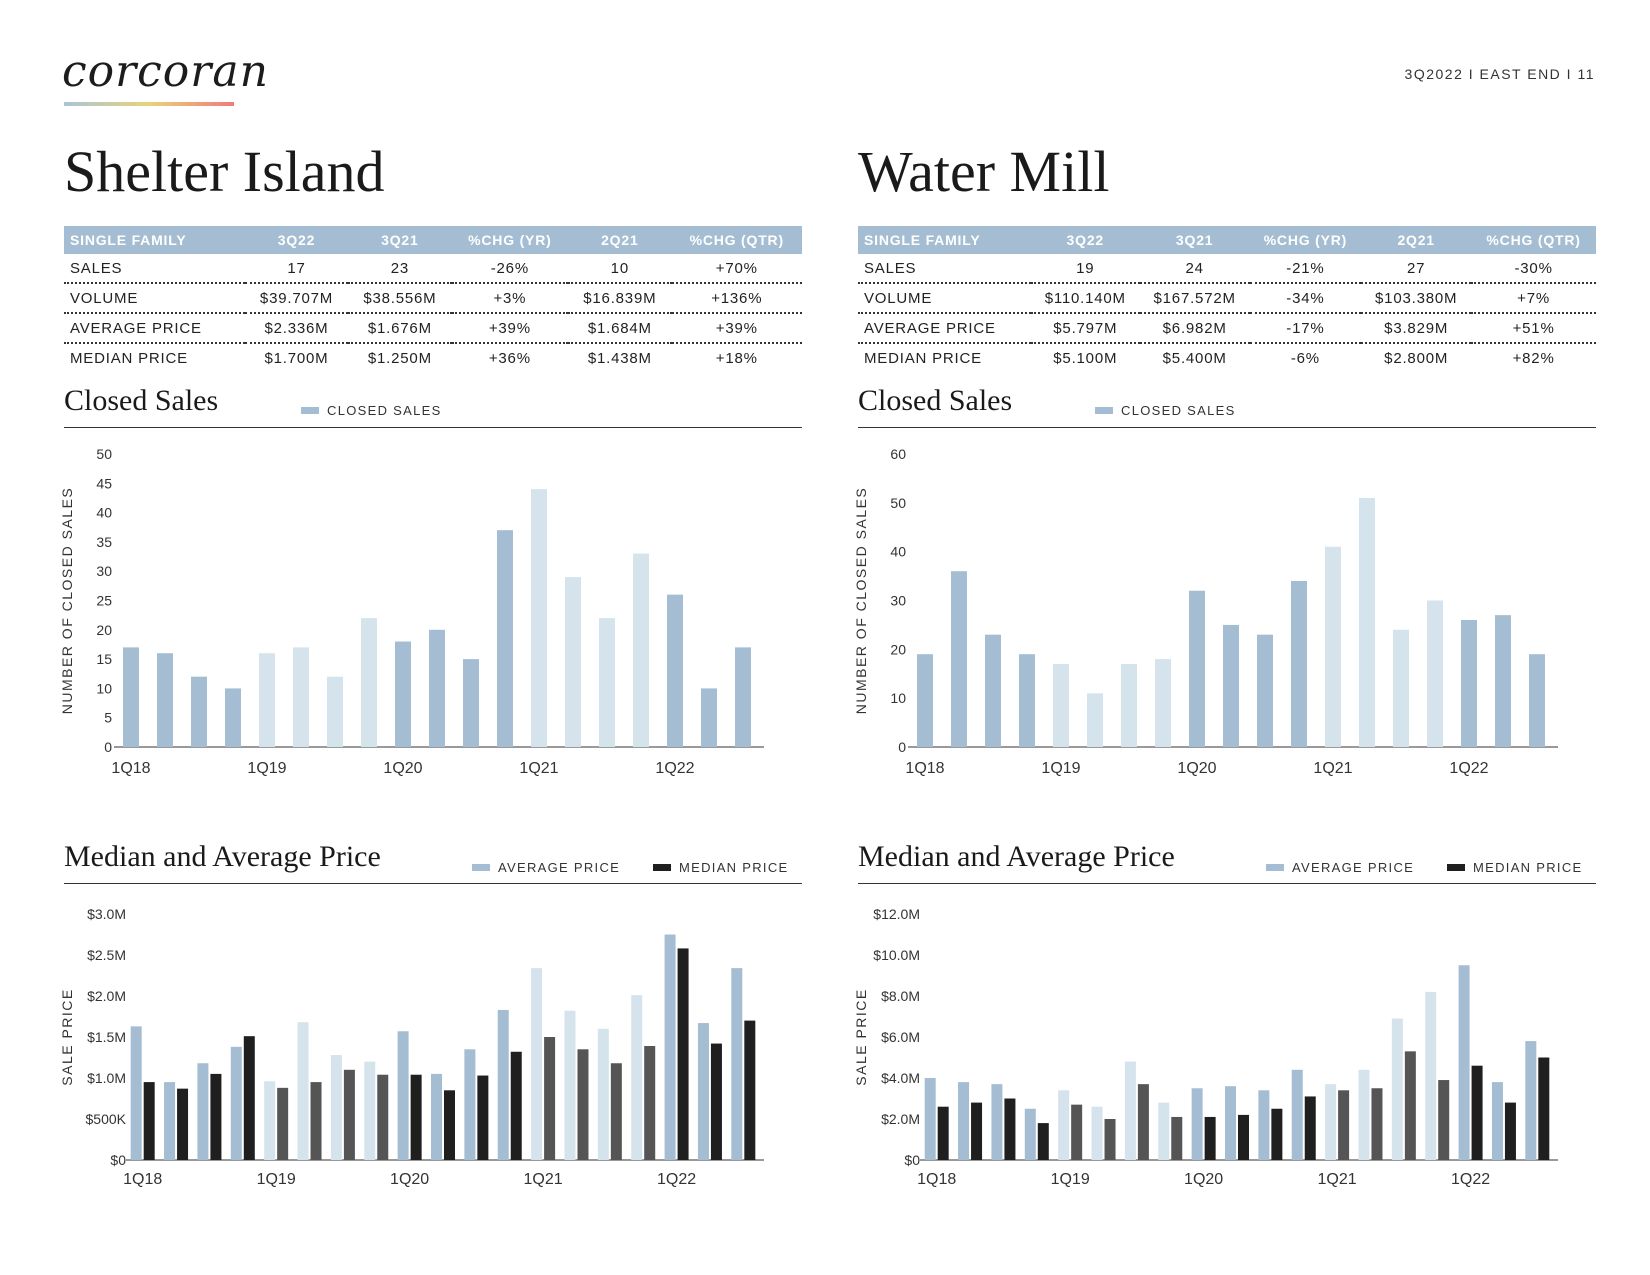  I want to click on table-cell: SALES, so click(944, 269).